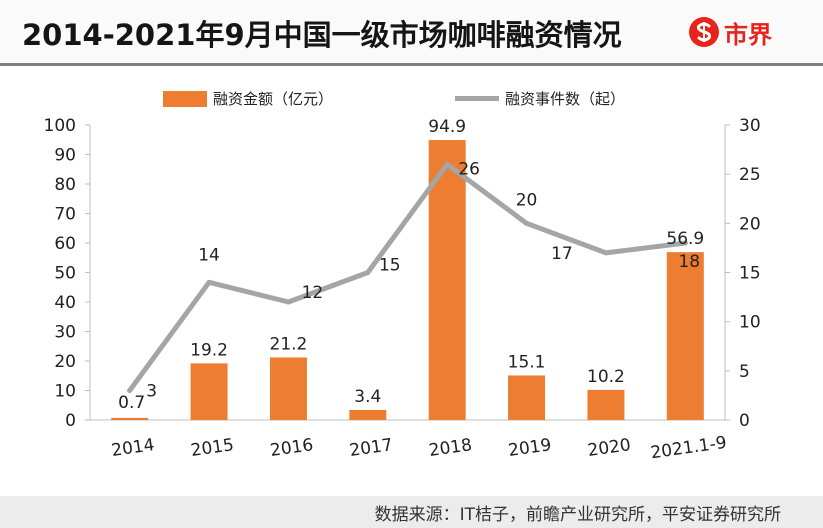 The image size is (823, 528). Describe the element at coordinates (131, 403) in the screenshot. I see `bar-value-label: 0.7` at that location.